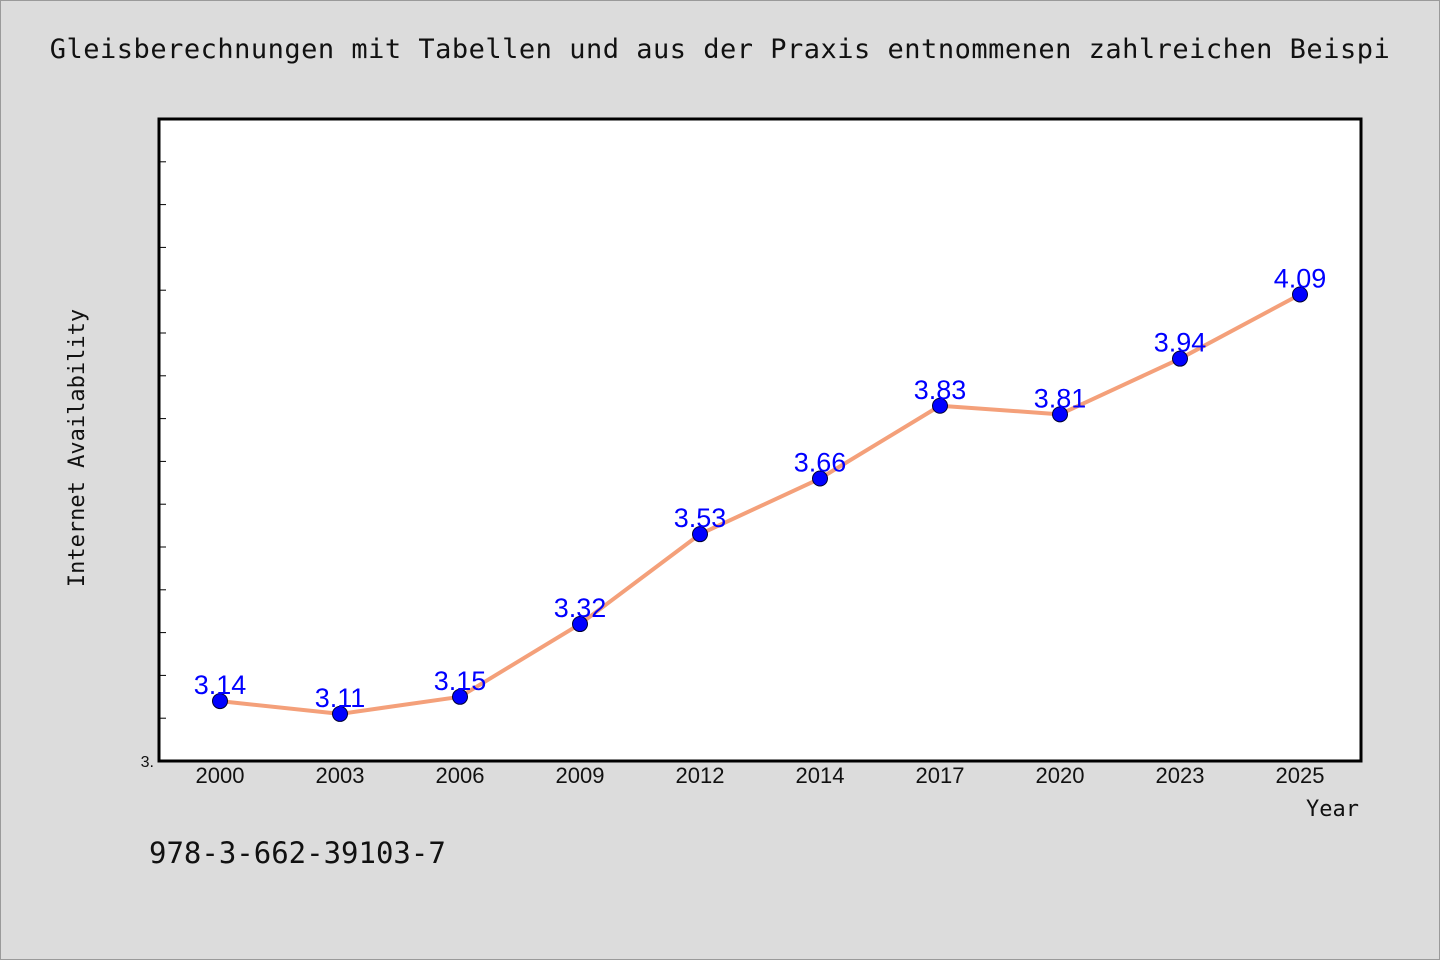 The image size is (1440, 960). Describe the element at coordinates (147, 762) in the screenshot. I see `y-tick-label: 3.` at that location.